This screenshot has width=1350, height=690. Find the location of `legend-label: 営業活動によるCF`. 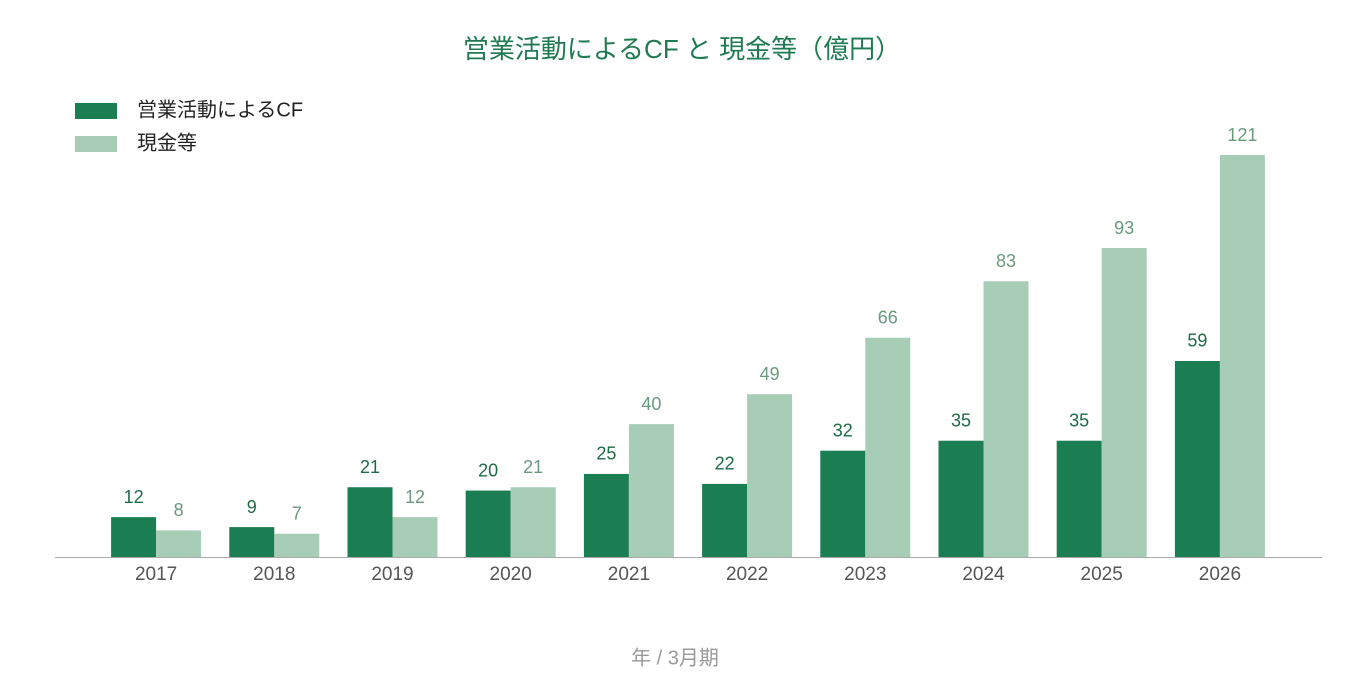

legend-label: 営業活動によるCF is located at coordinates (220, 109).